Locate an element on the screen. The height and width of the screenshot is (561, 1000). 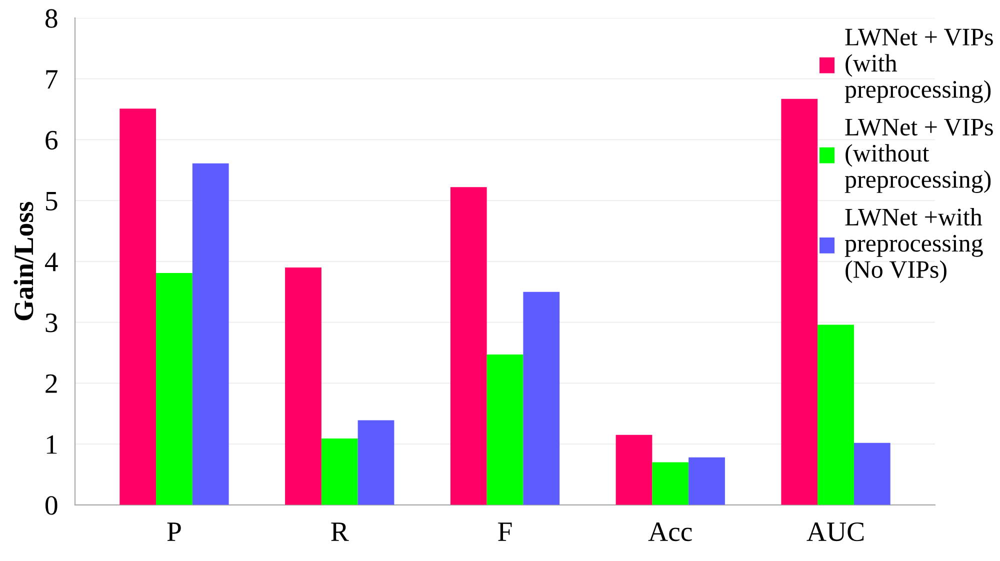
y-axis-title: Gain/Loss is located at coordinates (24, 261).